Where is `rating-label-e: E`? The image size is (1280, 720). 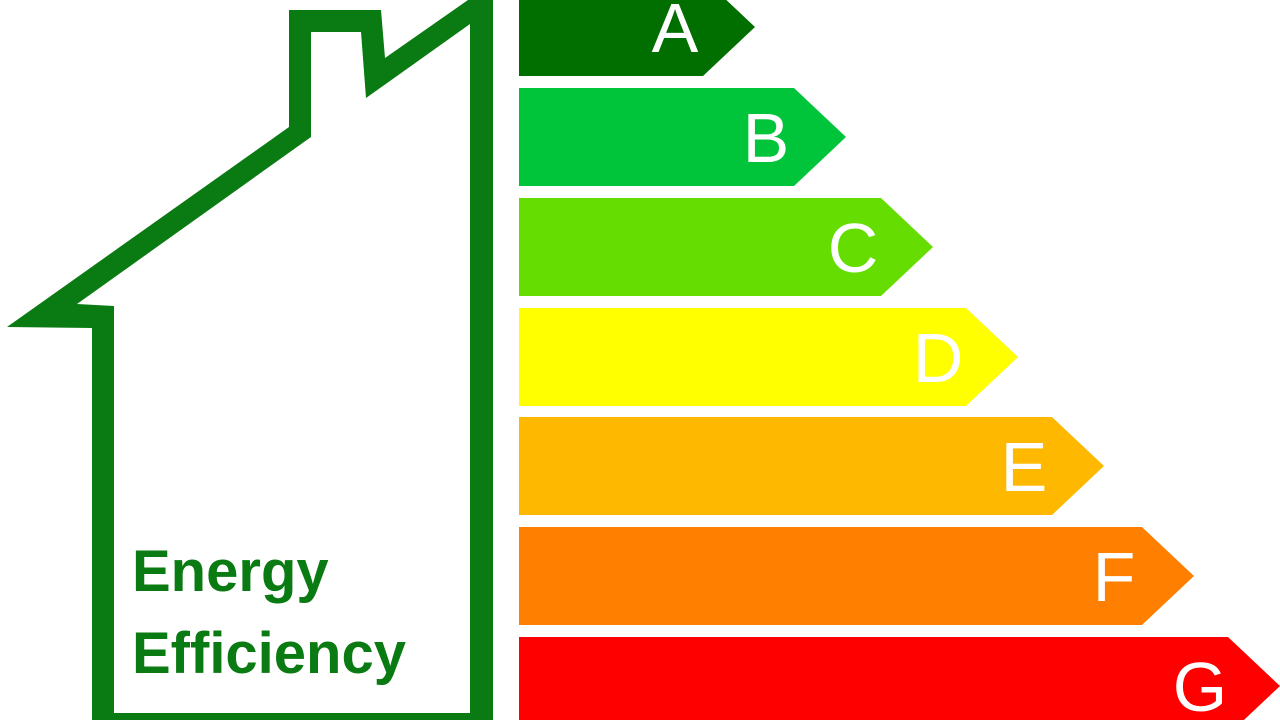 rating-label-e: E is located at coordinates (1024, 467).